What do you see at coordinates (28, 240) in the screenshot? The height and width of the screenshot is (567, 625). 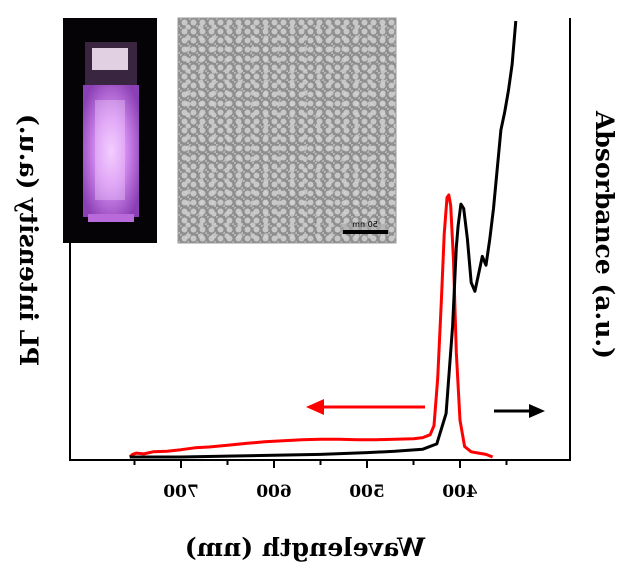 I see `left-y-axis-title: PL intensity (a.u.)` at bounding box center [28, 240].